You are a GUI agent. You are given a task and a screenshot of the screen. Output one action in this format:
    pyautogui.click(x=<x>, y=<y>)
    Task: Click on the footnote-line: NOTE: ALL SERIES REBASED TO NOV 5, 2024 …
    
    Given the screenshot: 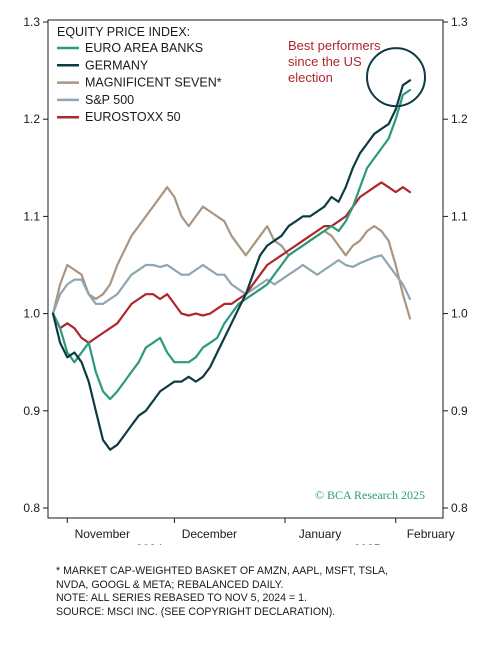 What is the action you would take?
    pyautogui.click(x=181, y=598)
    